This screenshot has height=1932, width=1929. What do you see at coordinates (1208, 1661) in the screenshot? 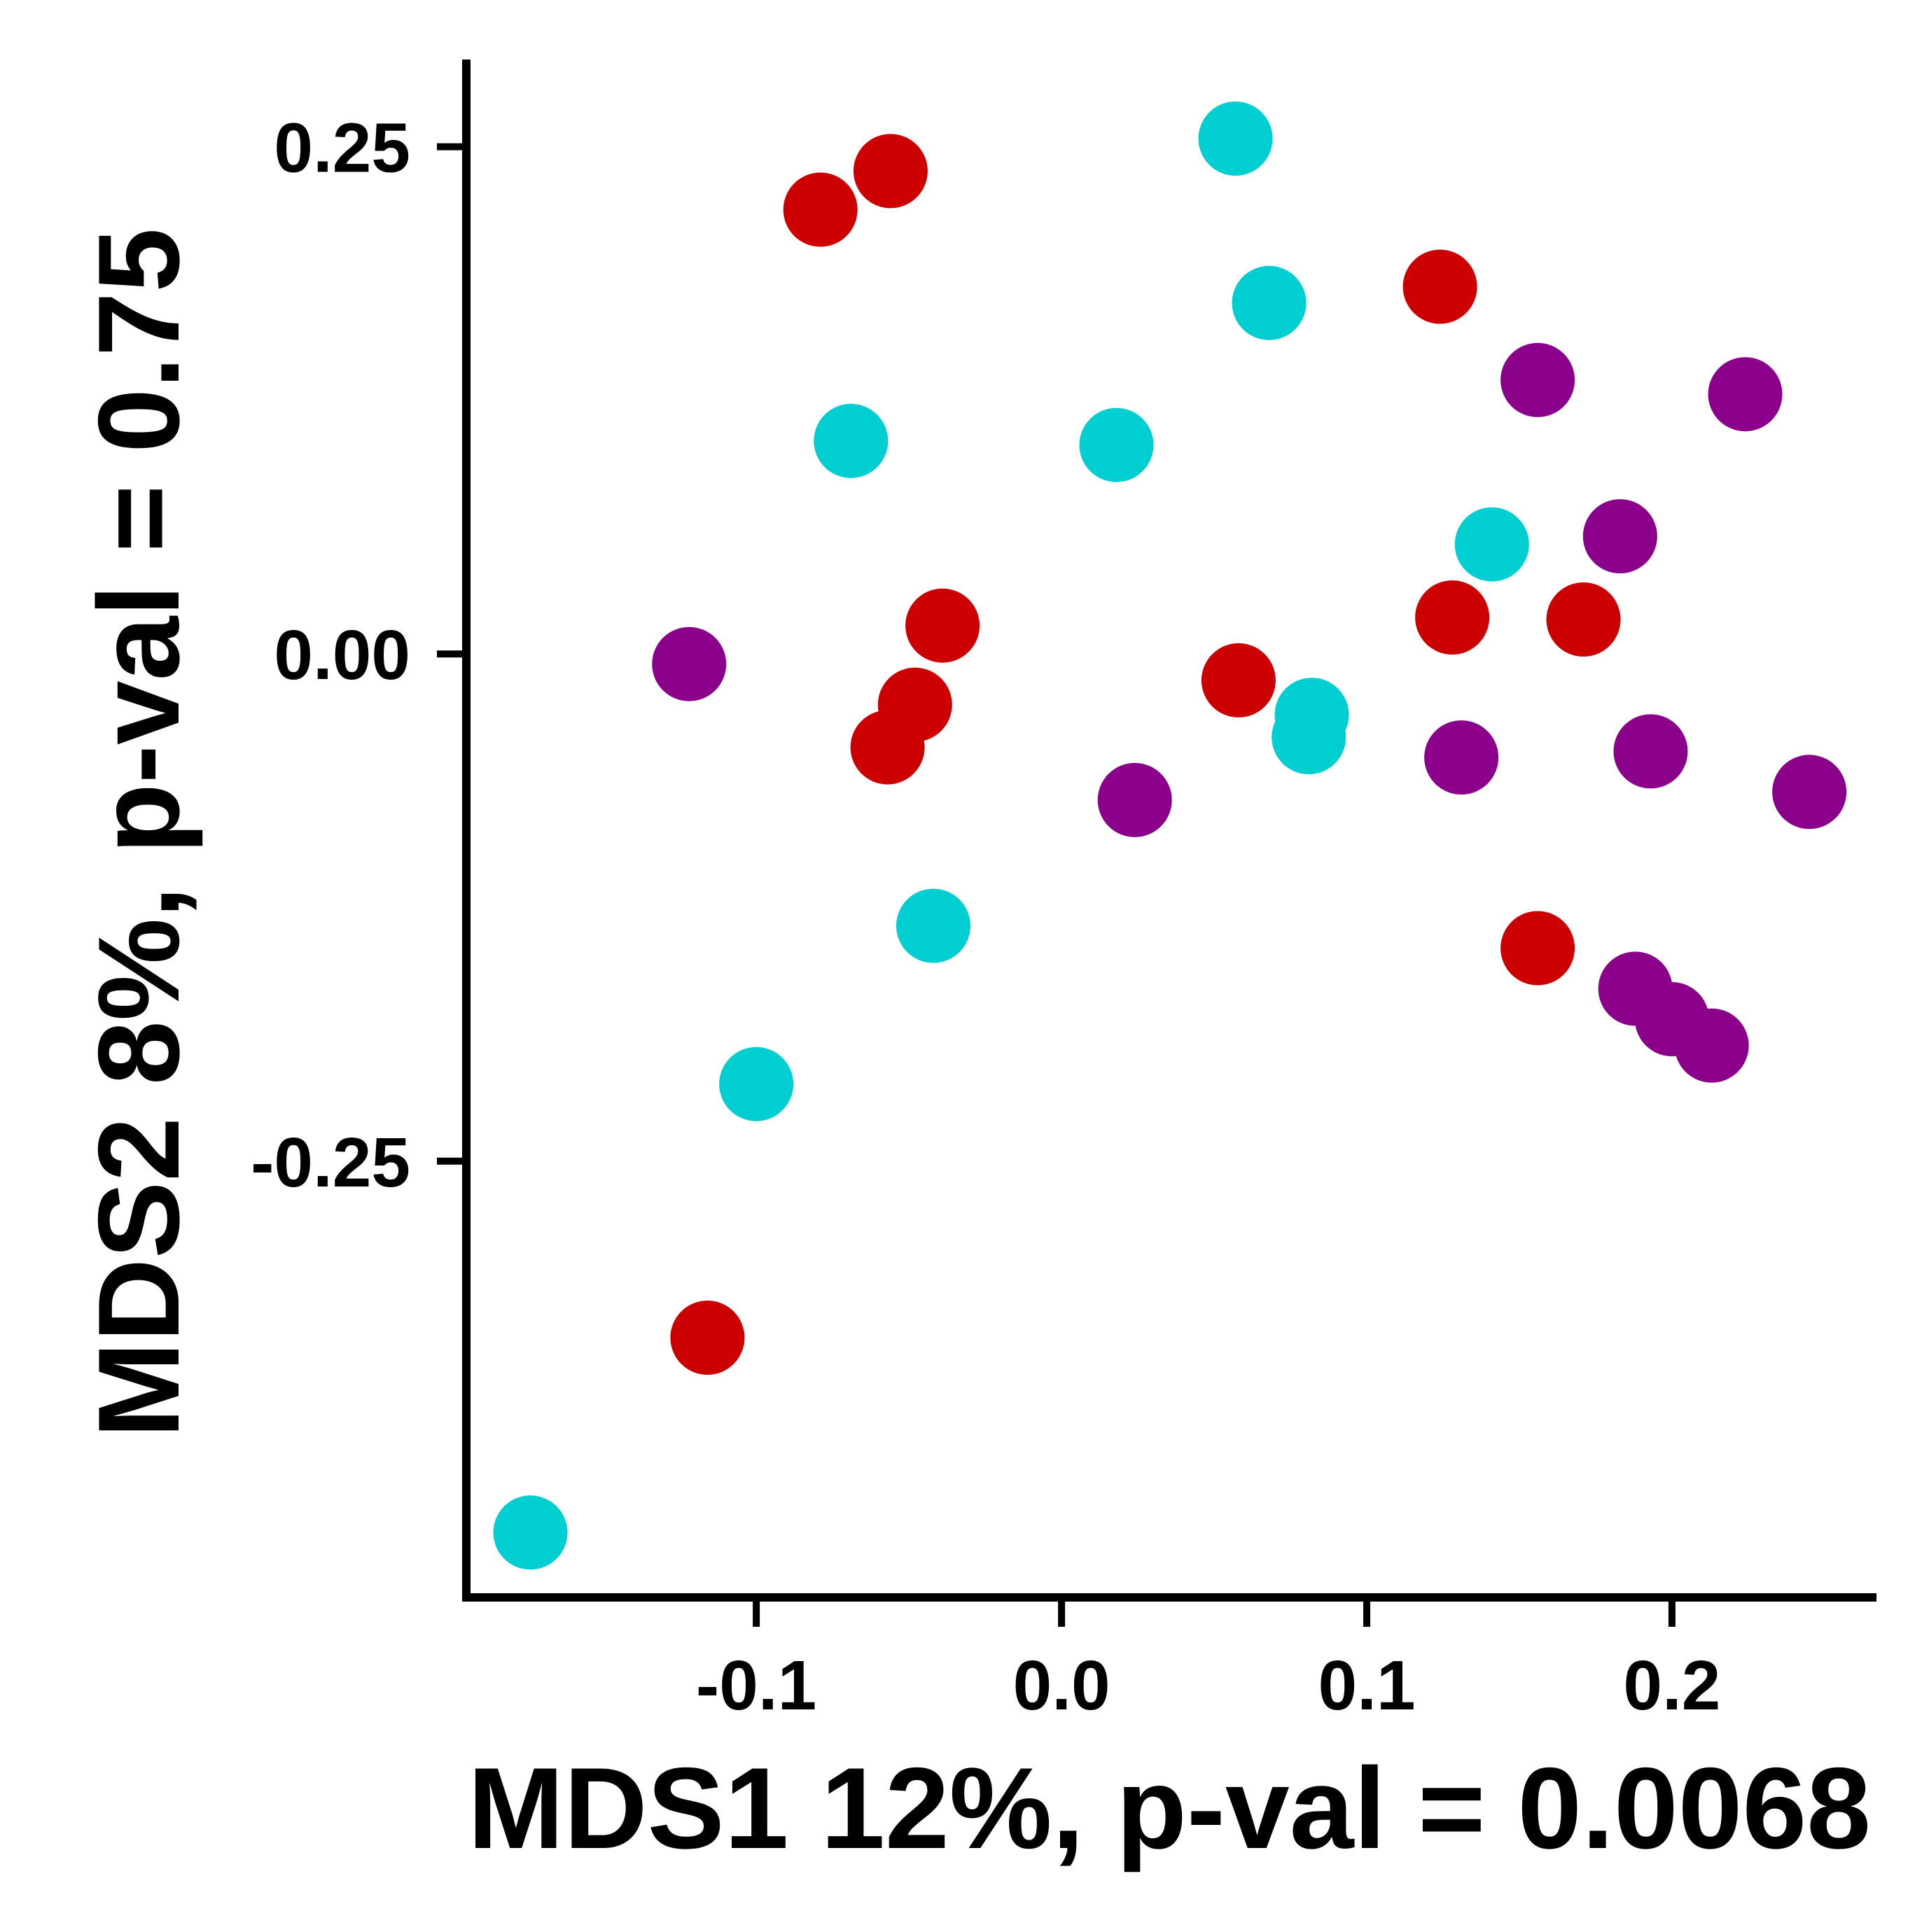
I see `x-ticks: -0.1 0.0 0.1 0.2` at bounding box center [1208, 1661].